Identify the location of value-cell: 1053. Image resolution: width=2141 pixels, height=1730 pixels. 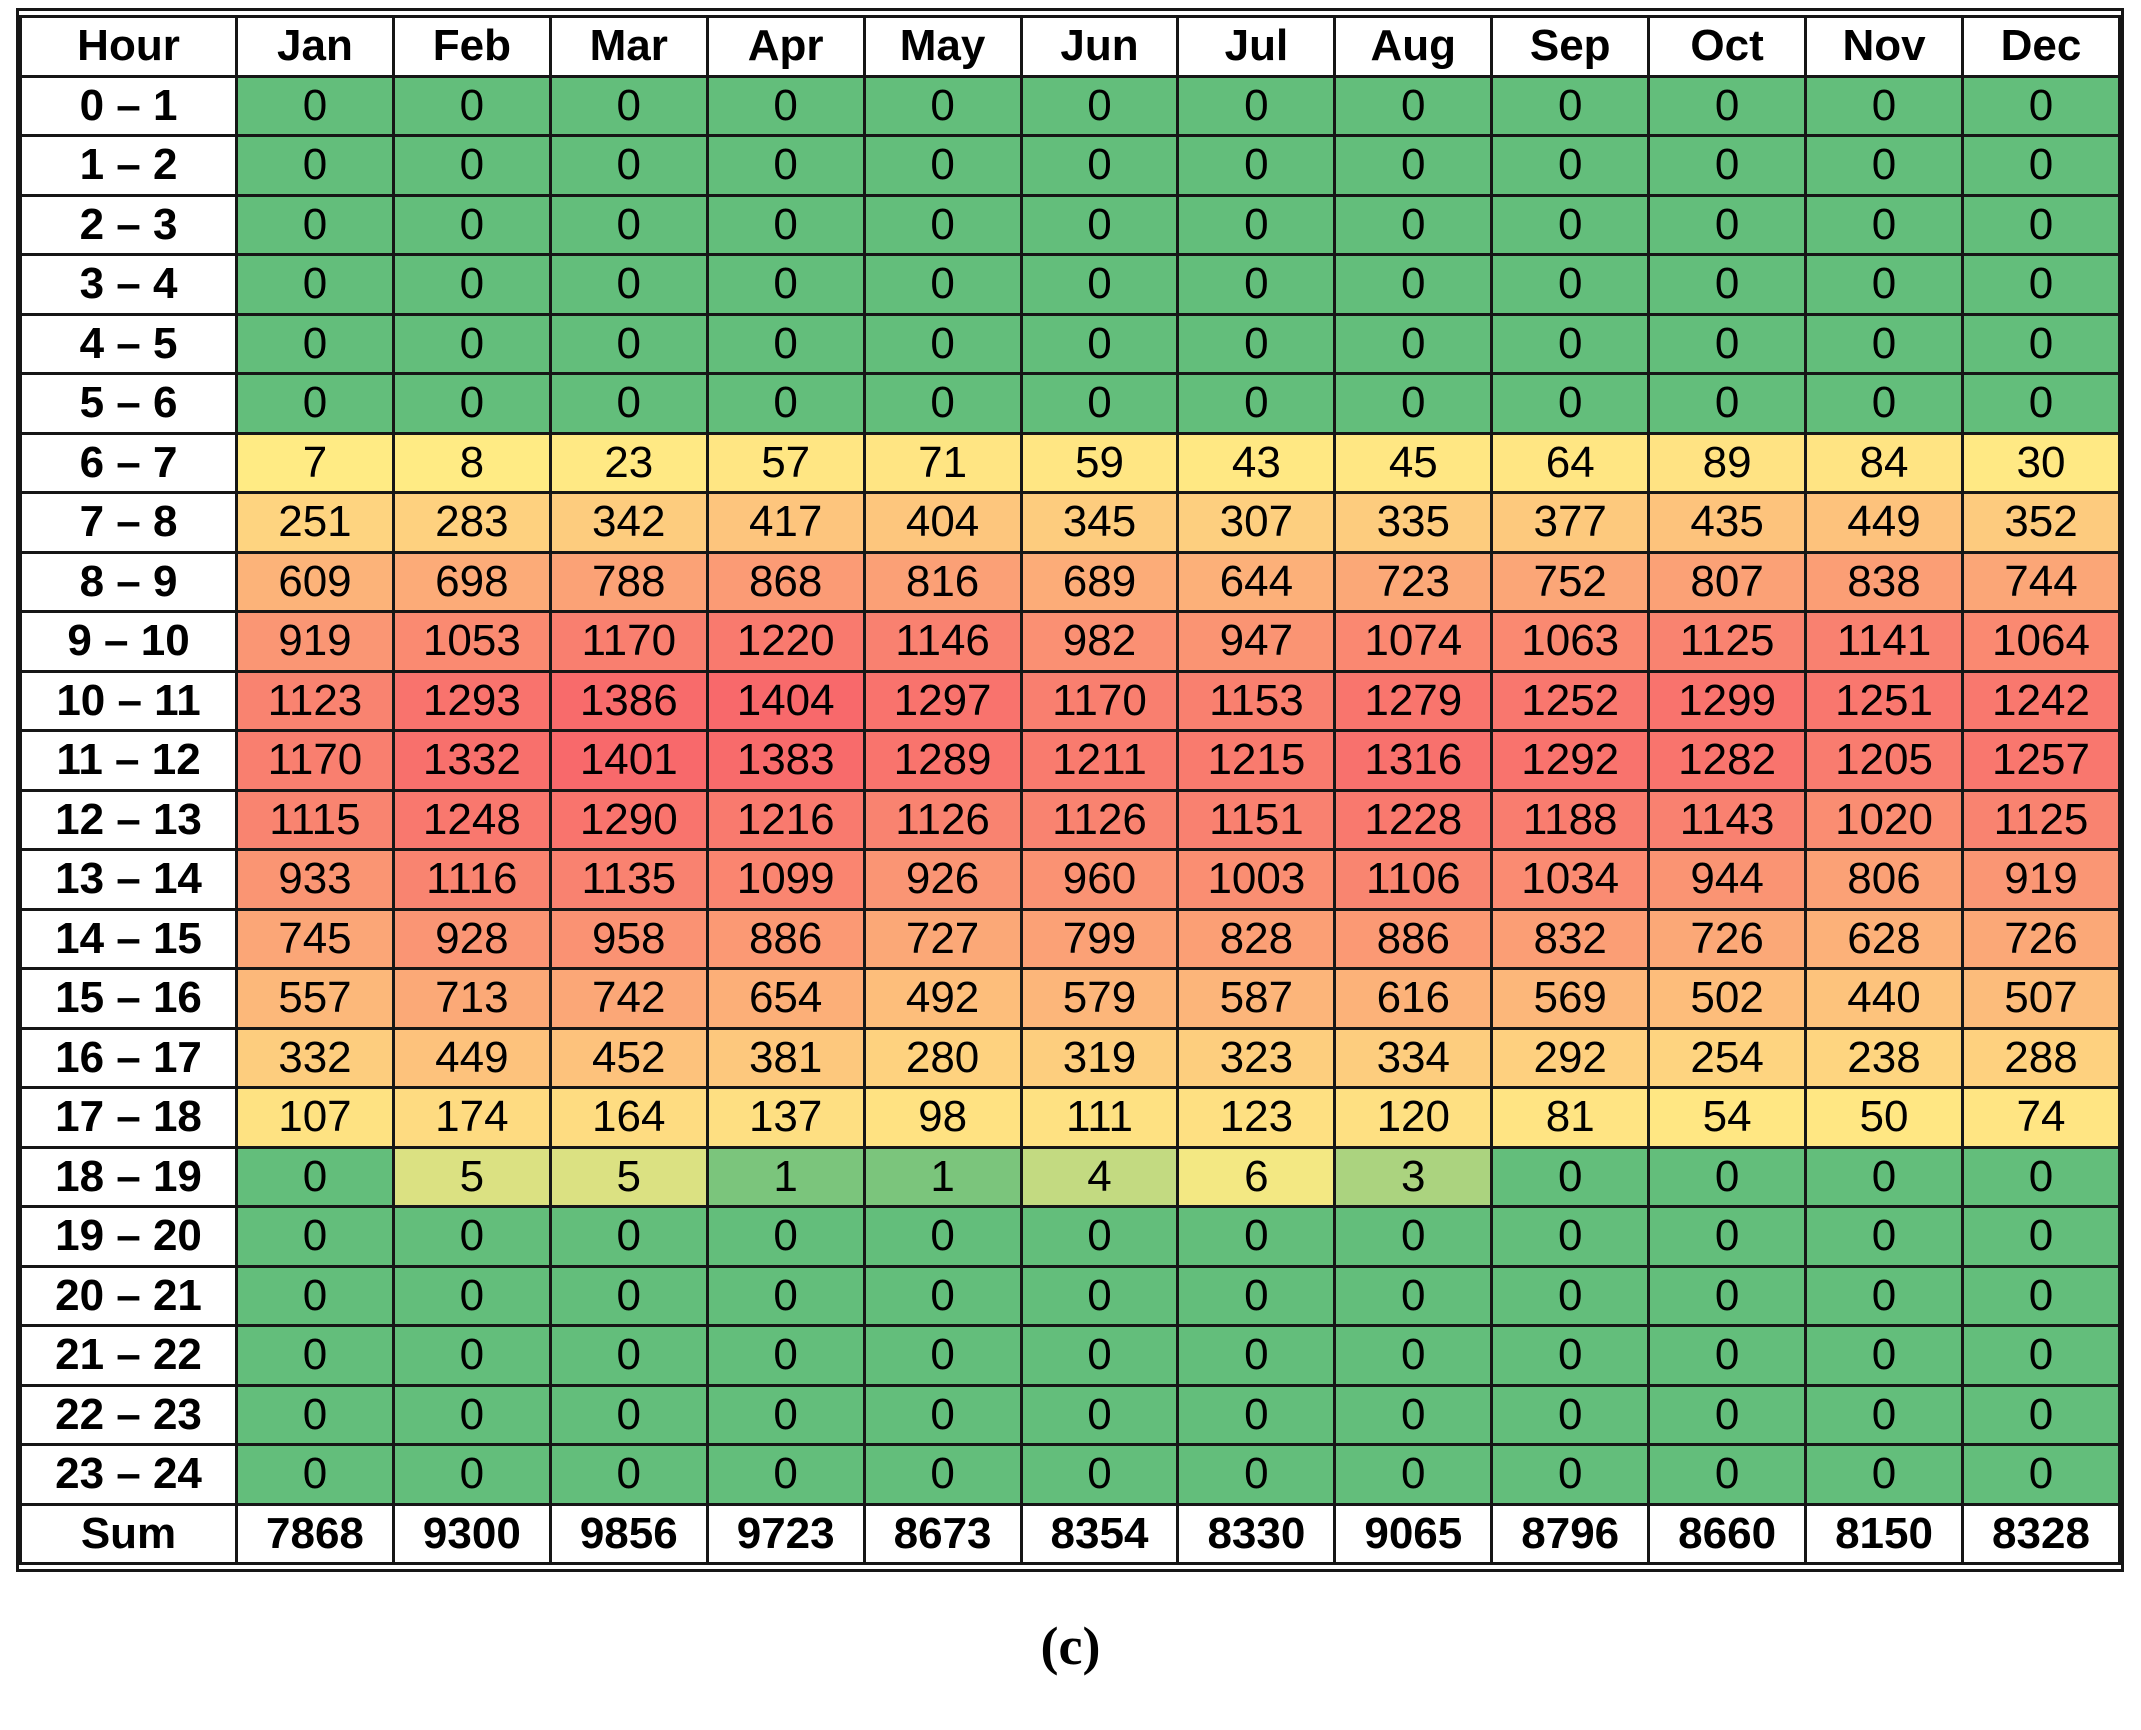
(471, 641).